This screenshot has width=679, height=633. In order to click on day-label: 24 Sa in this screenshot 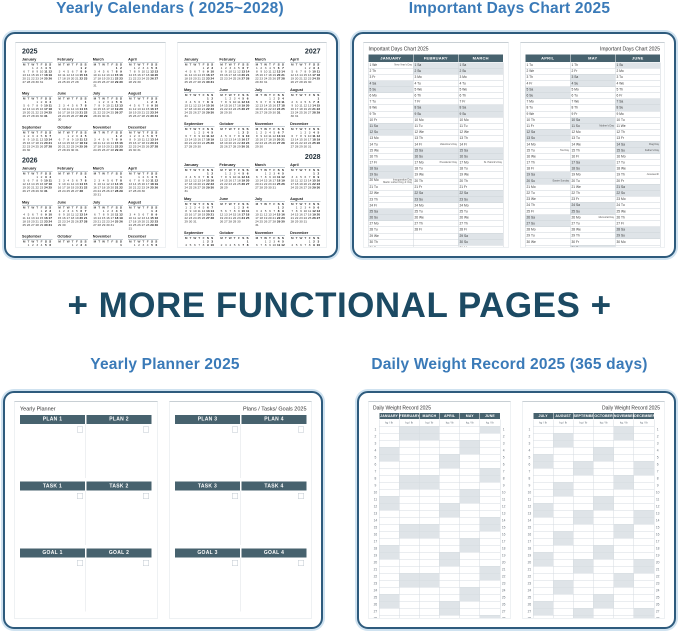, I will do `click(575, 205)`.